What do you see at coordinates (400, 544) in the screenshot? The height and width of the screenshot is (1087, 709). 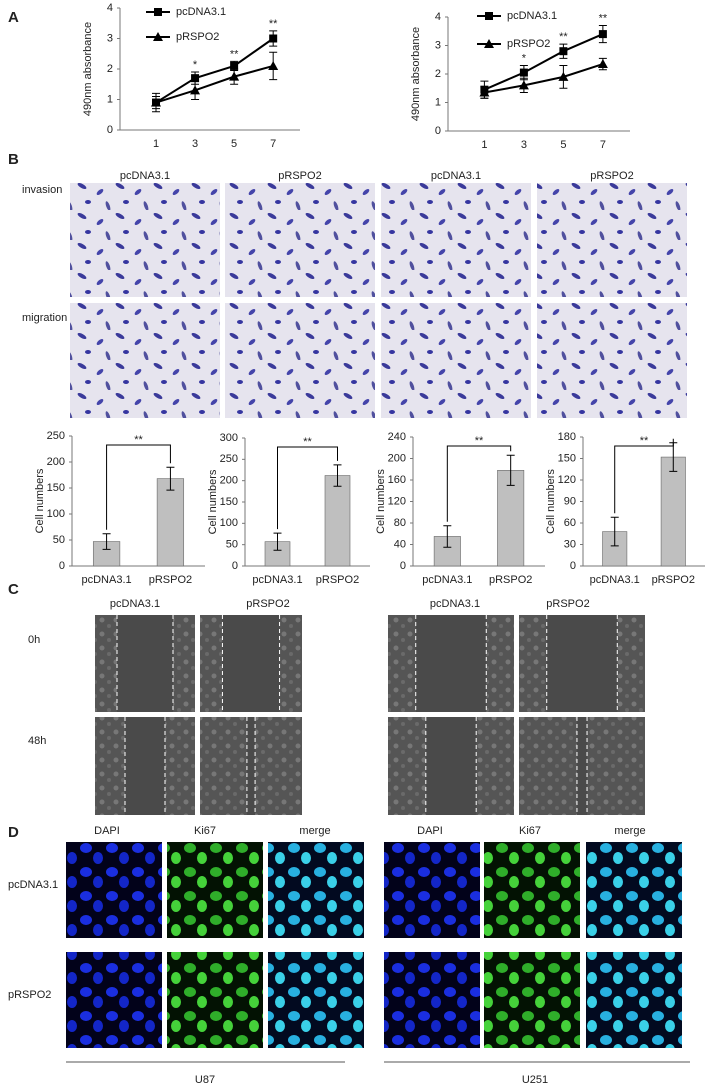 I see `y-tick-label: 40` at bounding box center [400, 544].